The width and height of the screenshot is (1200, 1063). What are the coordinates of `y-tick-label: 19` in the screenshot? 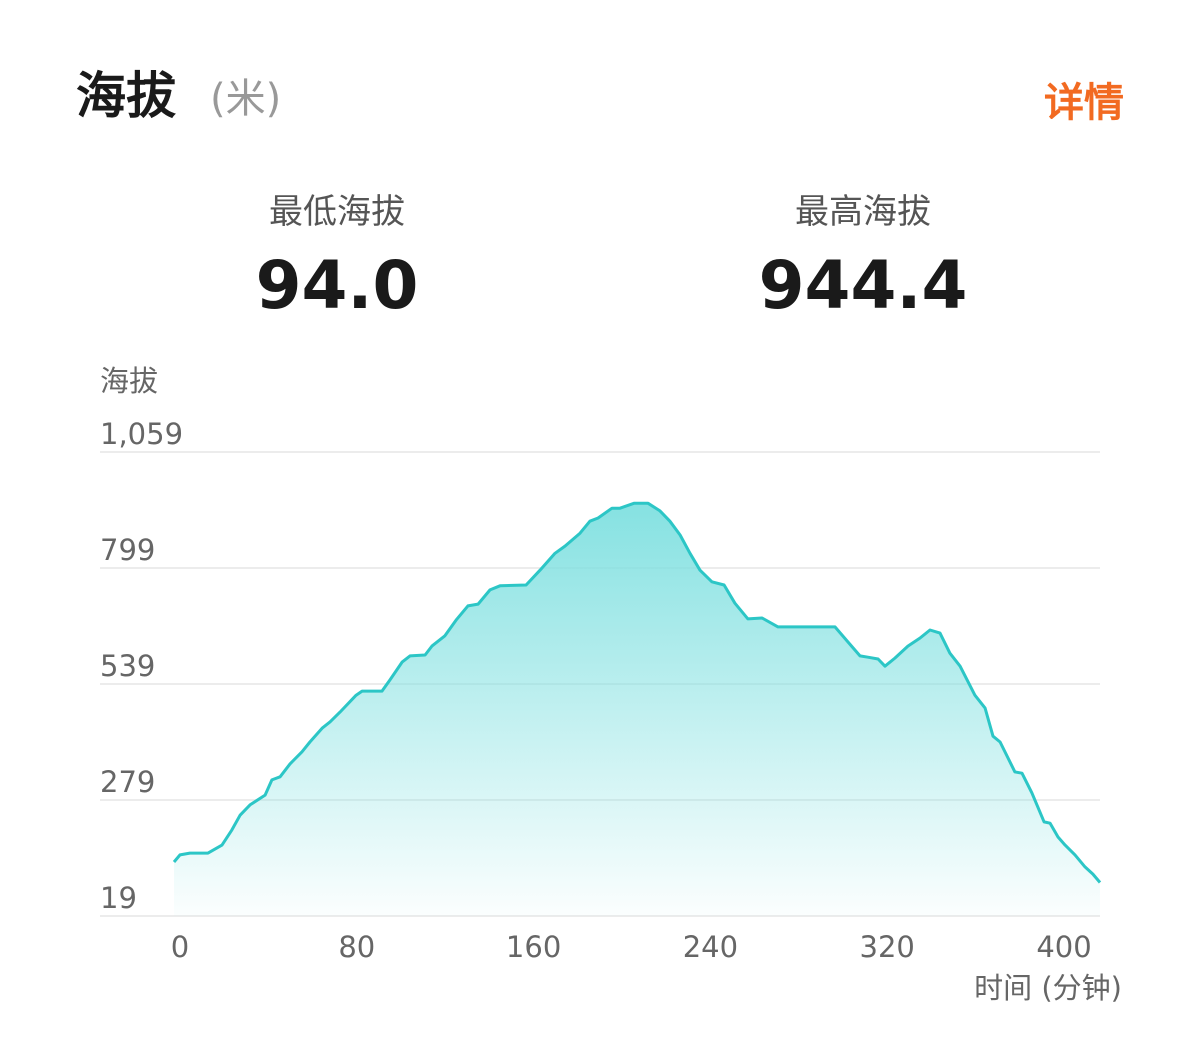 It's located at (118, 898).